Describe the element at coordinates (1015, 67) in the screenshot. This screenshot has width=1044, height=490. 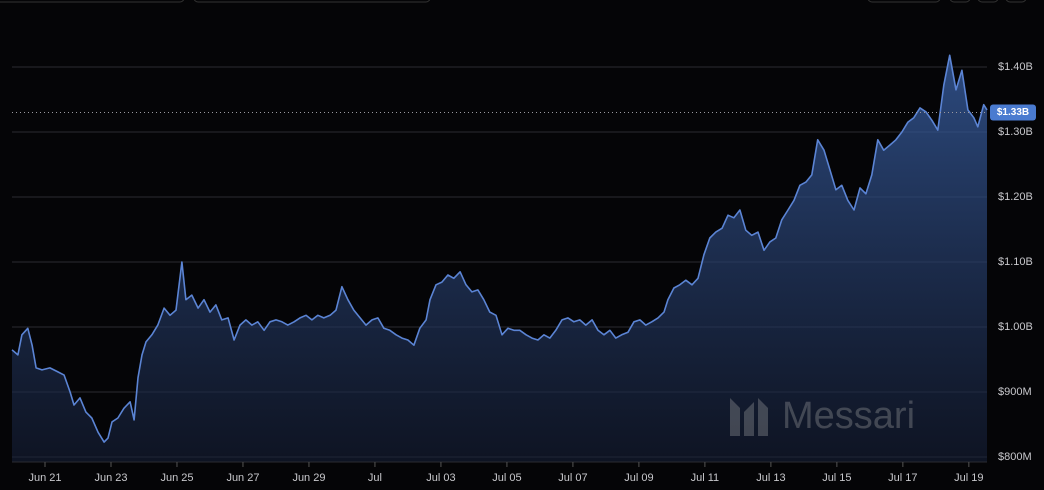
I see `y-tick-label: $1.40B` at that location.